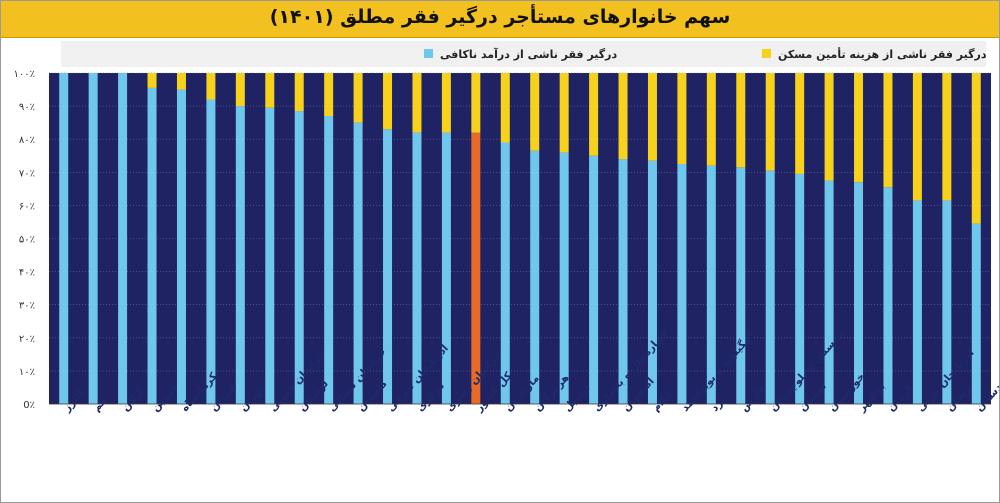 The width and height of the screenshot is (1000, 503). What do you see at coordinates (27, 339) in the screenshot?
I see `y-tick-label: ۲۰٪` at bounding box center [27, 339].